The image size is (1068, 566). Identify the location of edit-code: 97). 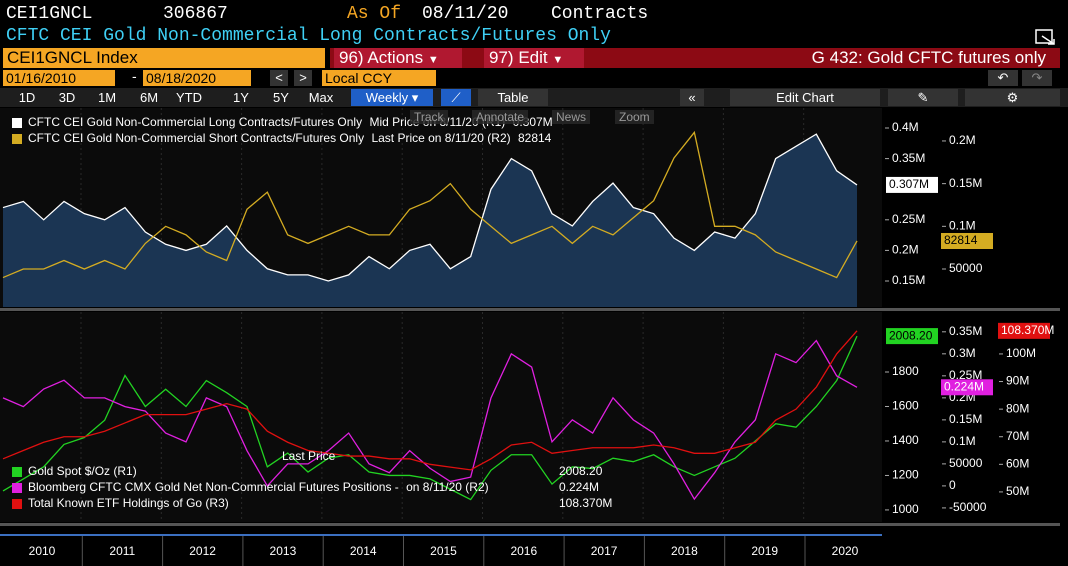
(501, 57).